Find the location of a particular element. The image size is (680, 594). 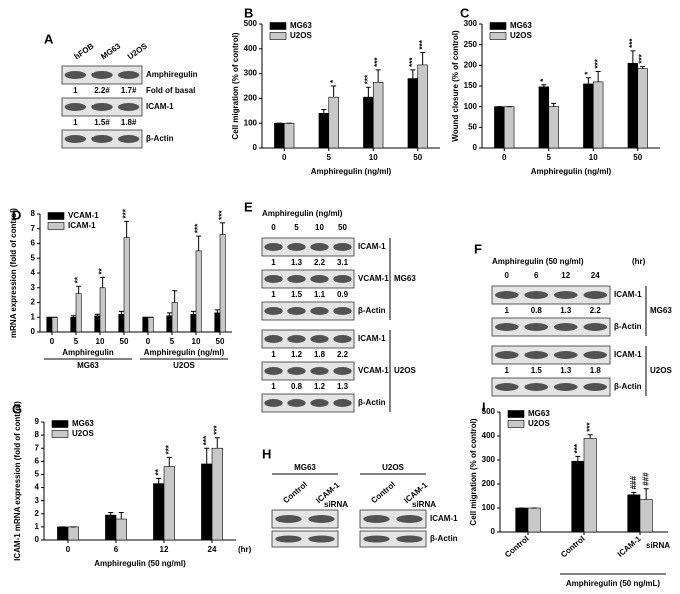

significance: * is located at coordinates (543, 80).